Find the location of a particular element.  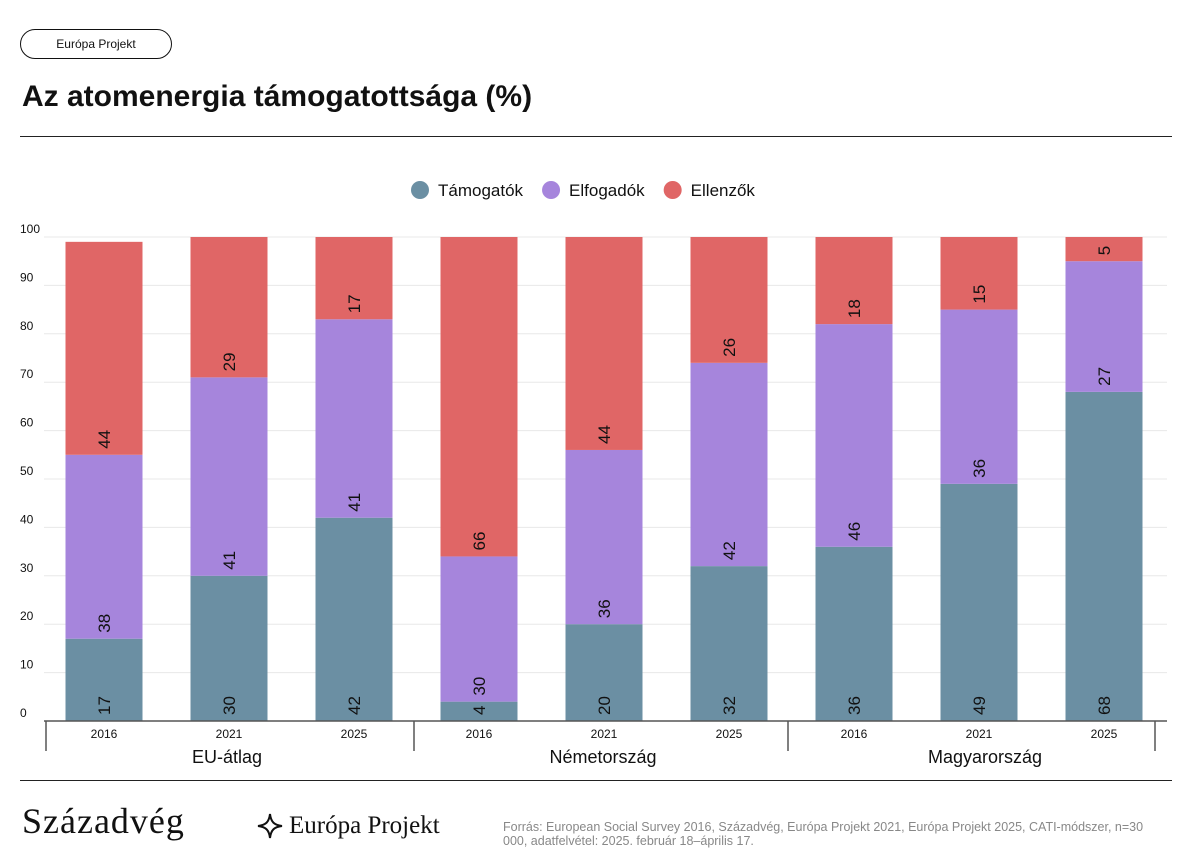

data-label-Támogatók-6: 36 is located at coordinates (854, 705).